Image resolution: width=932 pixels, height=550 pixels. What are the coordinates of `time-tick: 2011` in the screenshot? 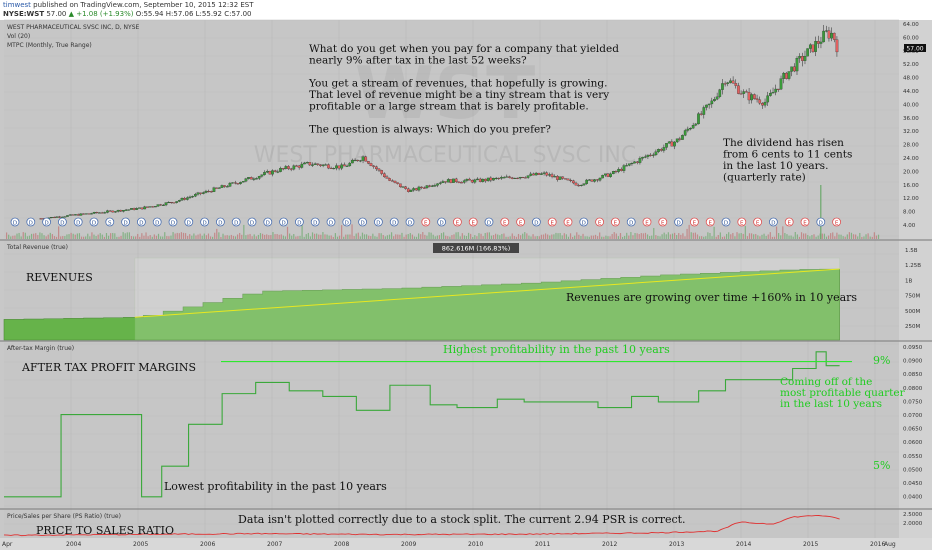 It's located at (542, 544).